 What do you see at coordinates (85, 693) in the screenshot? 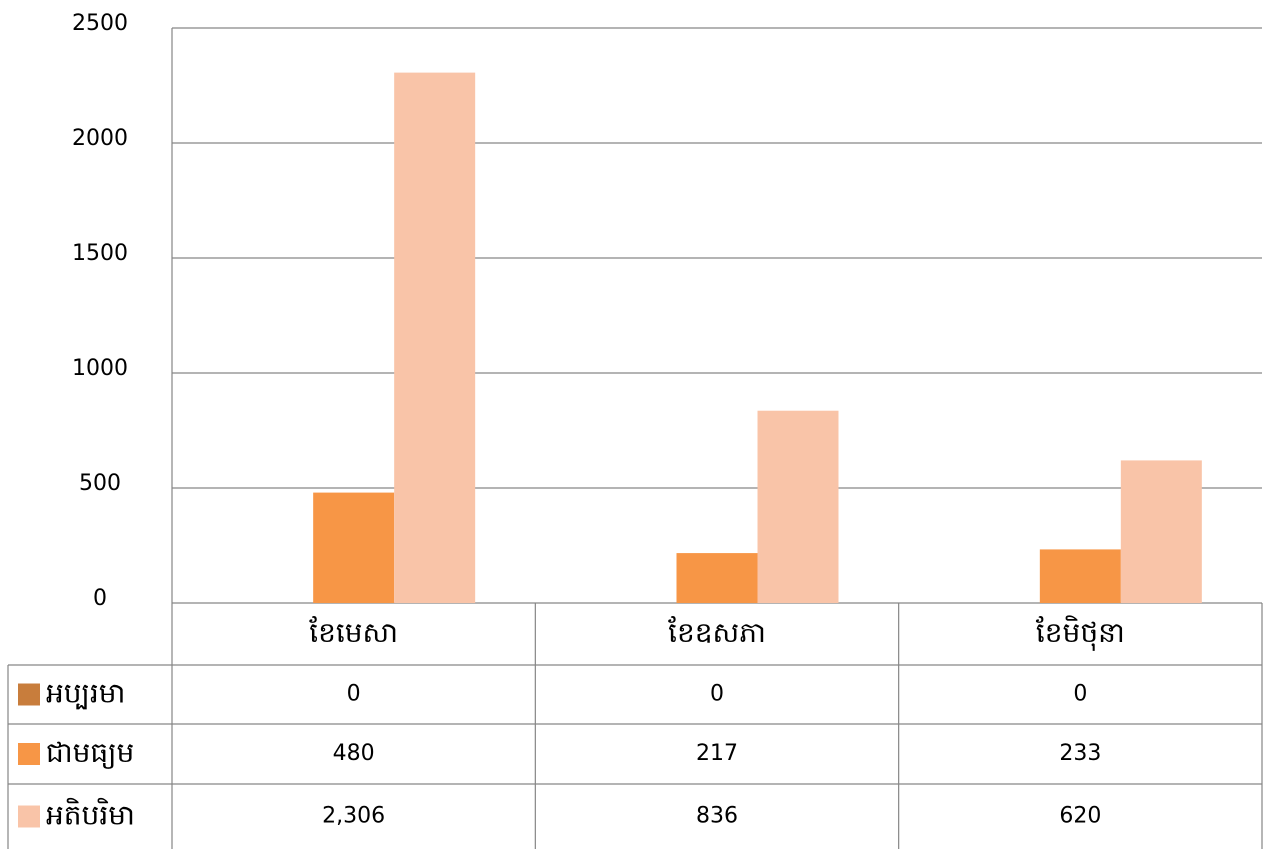
I see `legend-label: អប្បរមា` at bounding box center [85, 693].